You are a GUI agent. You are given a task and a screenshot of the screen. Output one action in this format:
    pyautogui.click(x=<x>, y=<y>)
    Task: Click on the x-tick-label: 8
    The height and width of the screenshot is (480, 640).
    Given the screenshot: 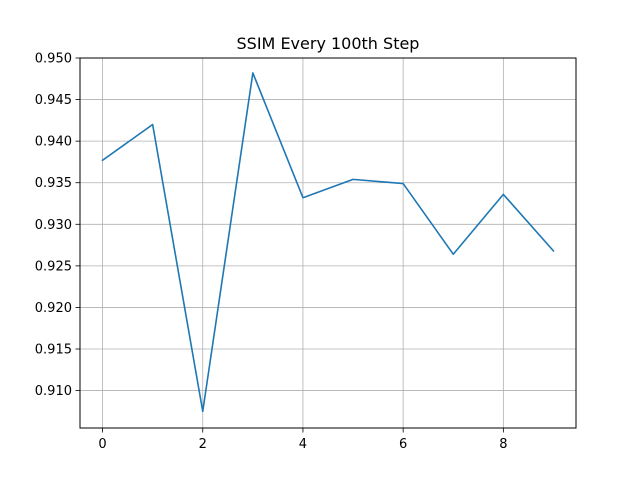 What is the action you would take?
    pyautogui.click(x=503, y=444)
    